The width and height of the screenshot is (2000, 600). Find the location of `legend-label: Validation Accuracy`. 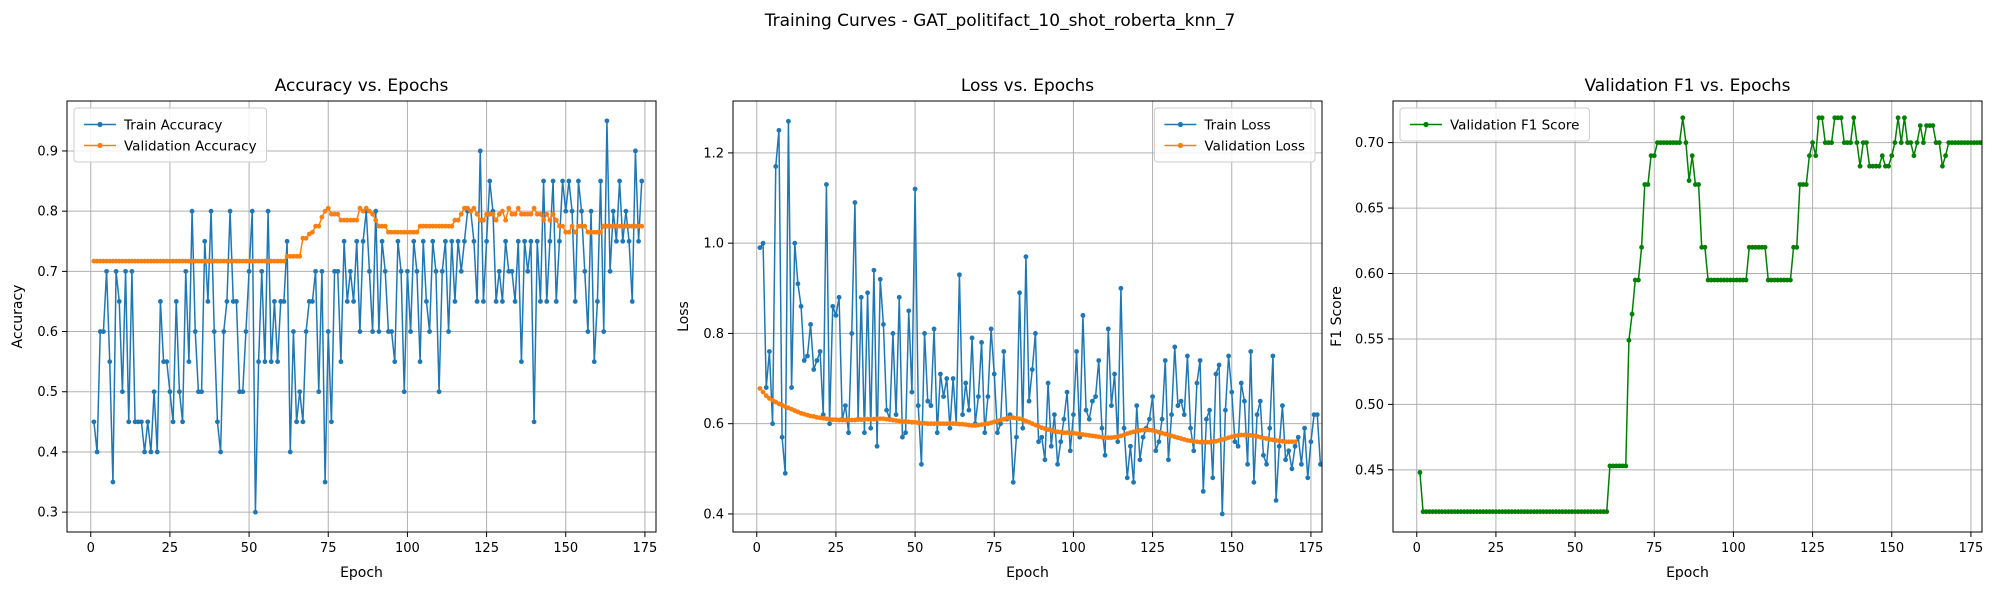

legend-label: Validation Accuracy is located at coordinates (190, 146).